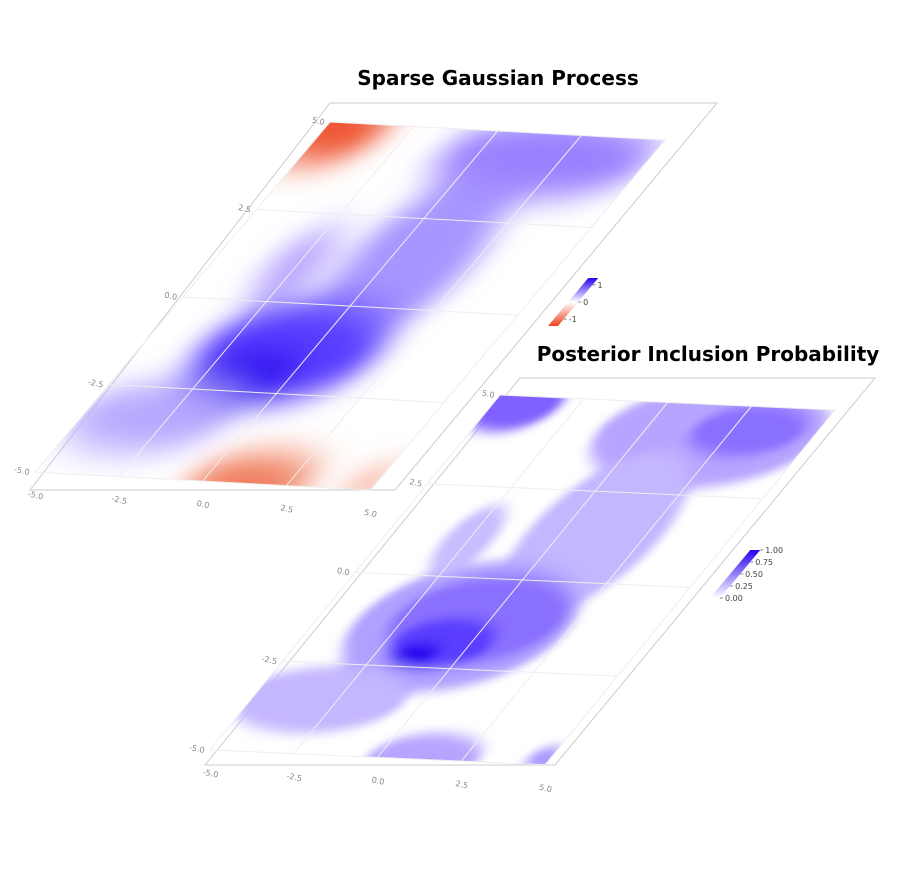 The image size is (921, 872). Describe the element at coordinates (764, 562) in the screenshot. I see `colorbar-label: 0.75` at that location.